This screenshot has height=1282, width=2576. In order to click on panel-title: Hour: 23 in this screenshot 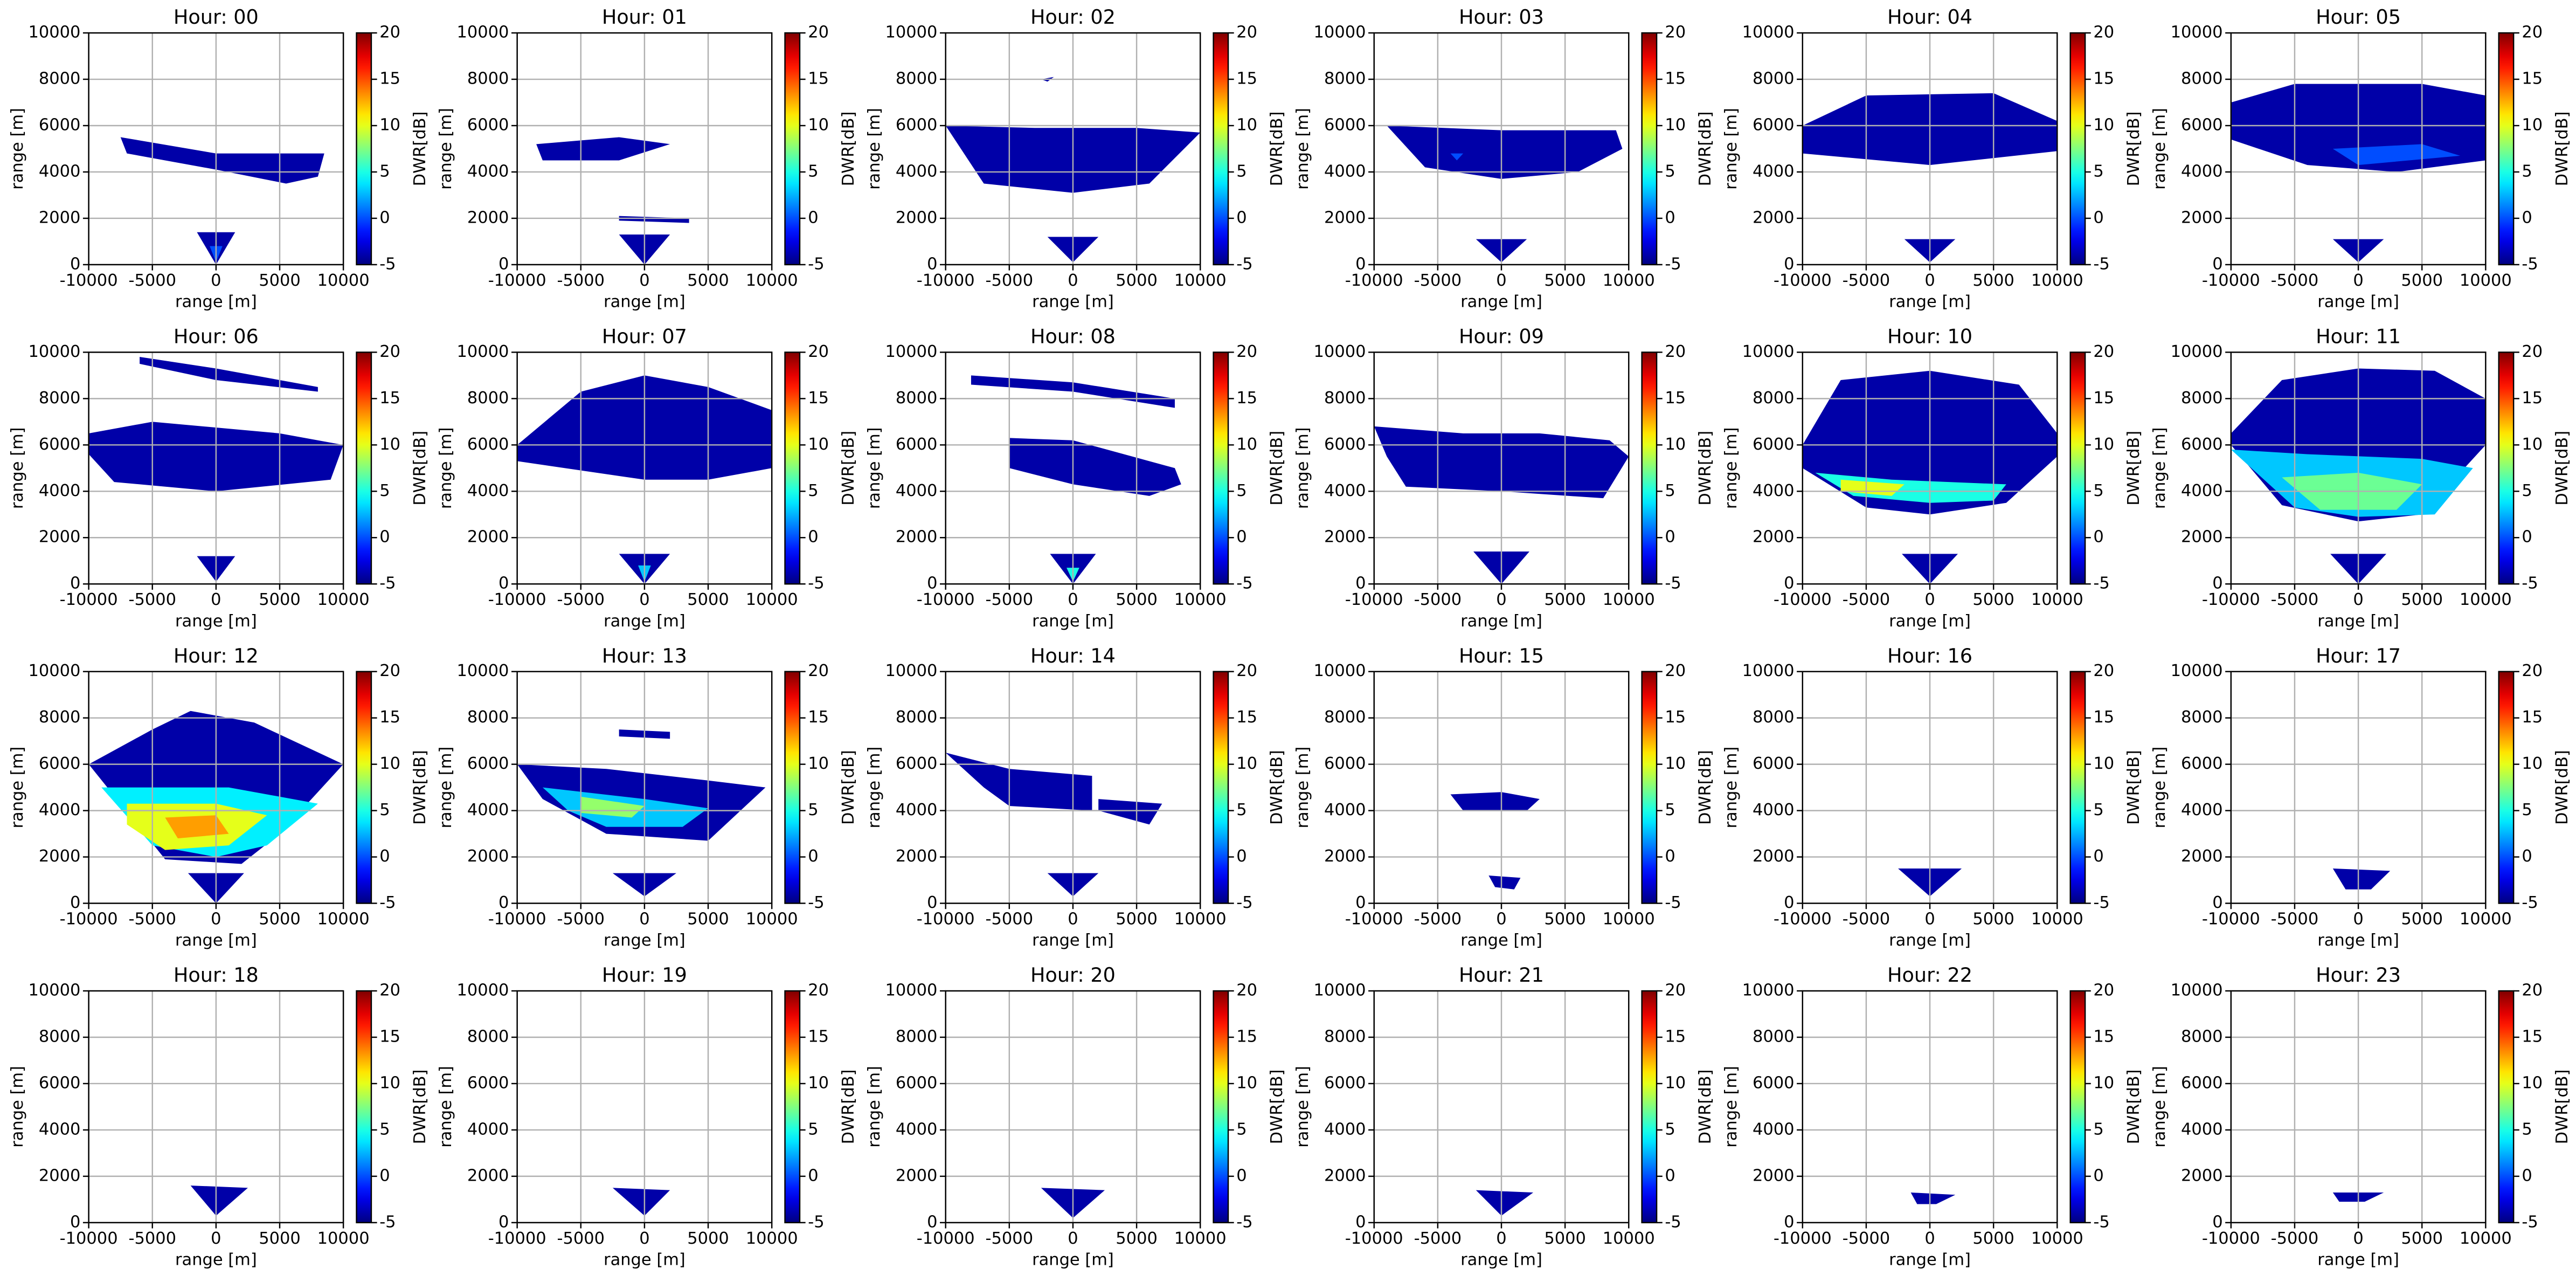, I will do `click(2359, 975)`.